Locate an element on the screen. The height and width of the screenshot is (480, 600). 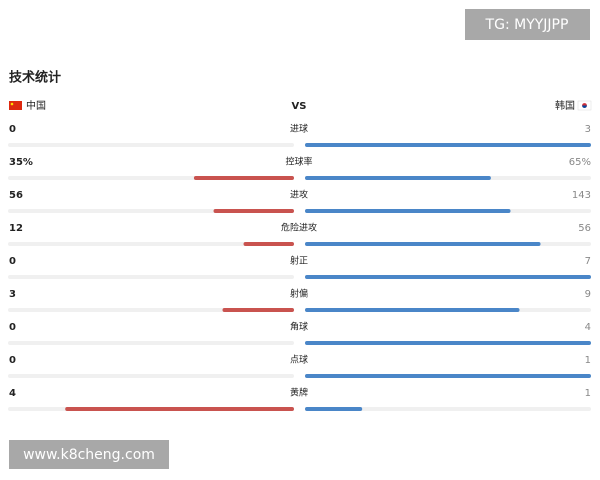
stat-label: 进球 is located at coordinates (299, 129).